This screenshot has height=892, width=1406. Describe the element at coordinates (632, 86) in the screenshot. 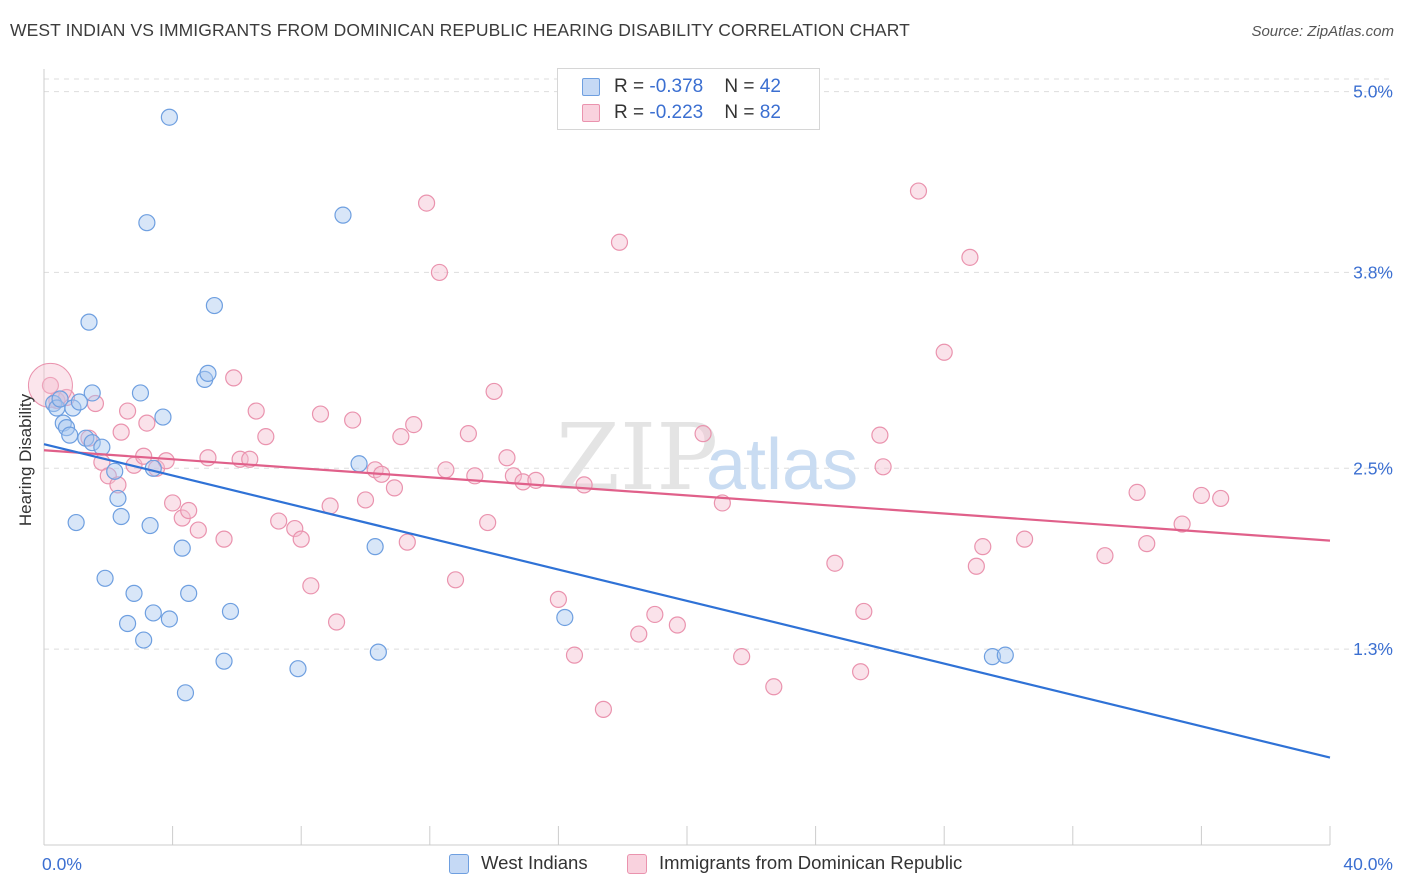

I see `legend-r-label: R =` at that location.